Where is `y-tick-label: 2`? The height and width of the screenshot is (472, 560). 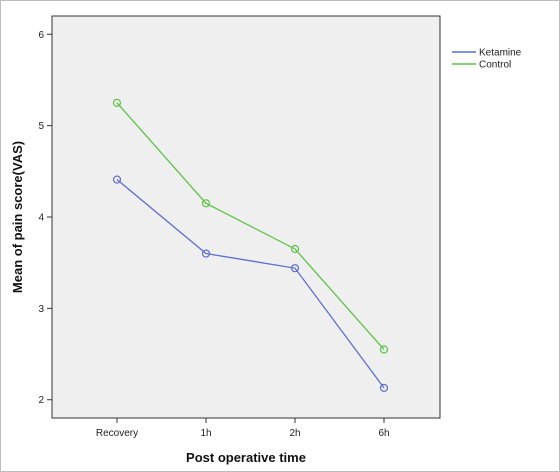 y-tick-label: 2 is located at coordinates (41, 400).